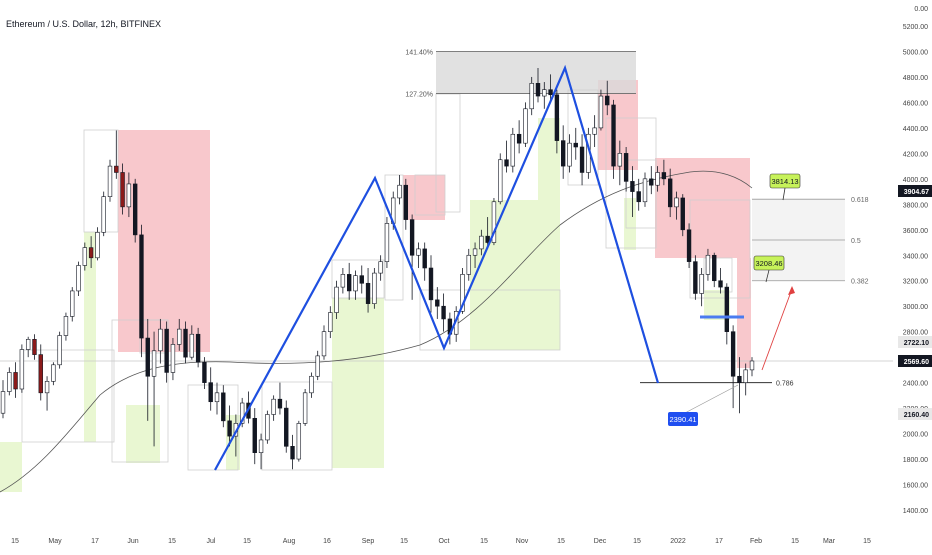  I want to click on callout-1-text: 3208.46, so click(768, 263).